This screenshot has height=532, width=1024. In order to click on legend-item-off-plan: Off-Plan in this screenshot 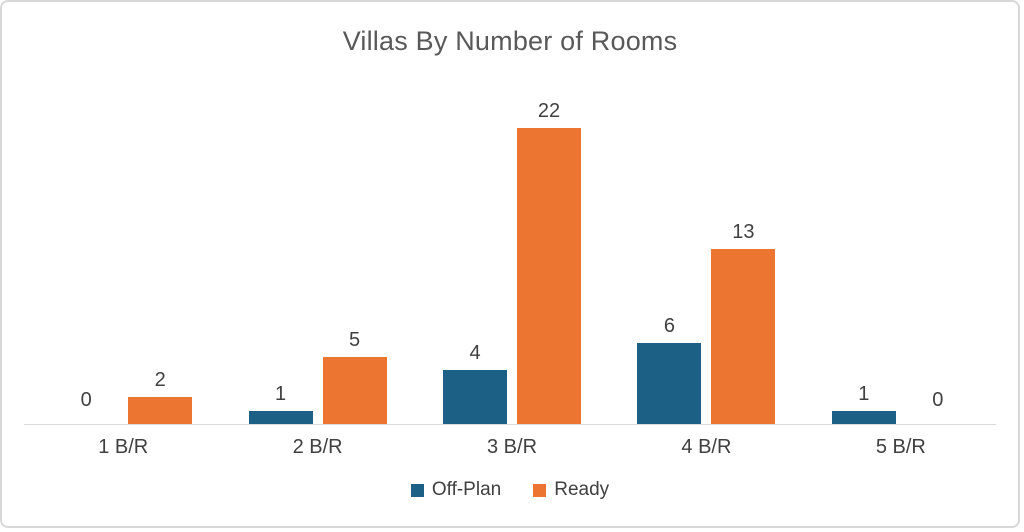, I will do `click(456, 490)`.